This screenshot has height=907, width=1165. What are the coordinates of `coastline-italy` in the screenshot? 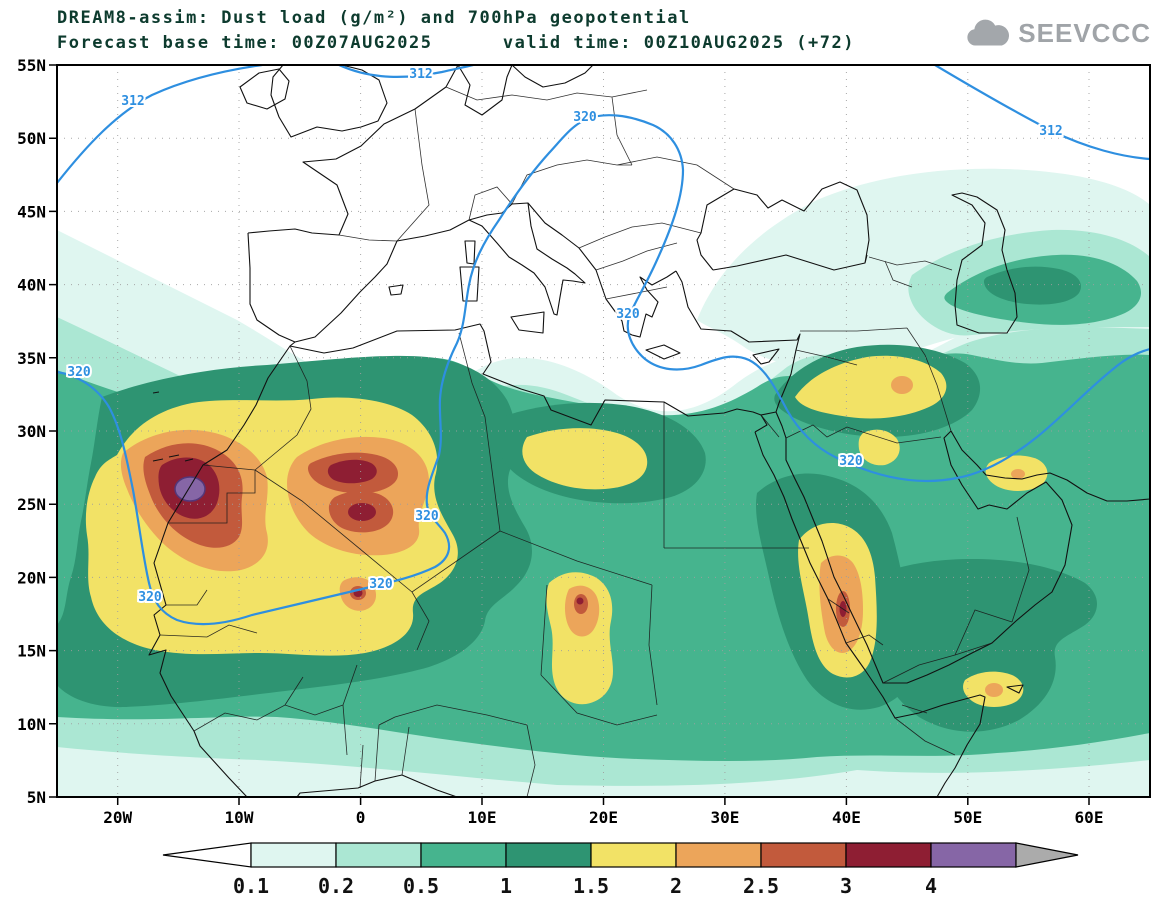 It's located at (527, 259).